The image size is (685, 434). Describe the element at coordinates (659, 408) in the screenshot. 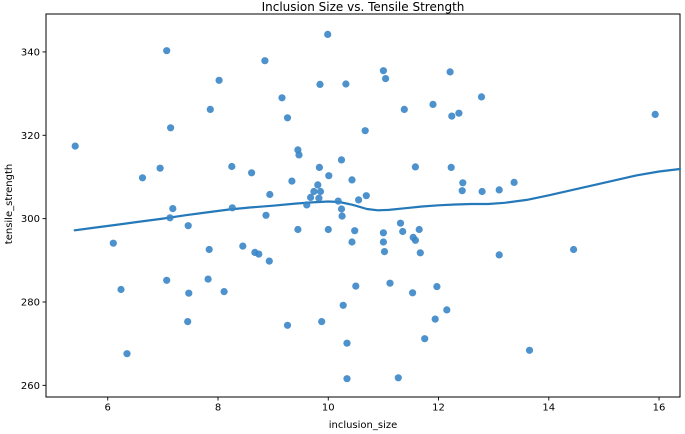

I see `x-tick-label: 16` at that location.